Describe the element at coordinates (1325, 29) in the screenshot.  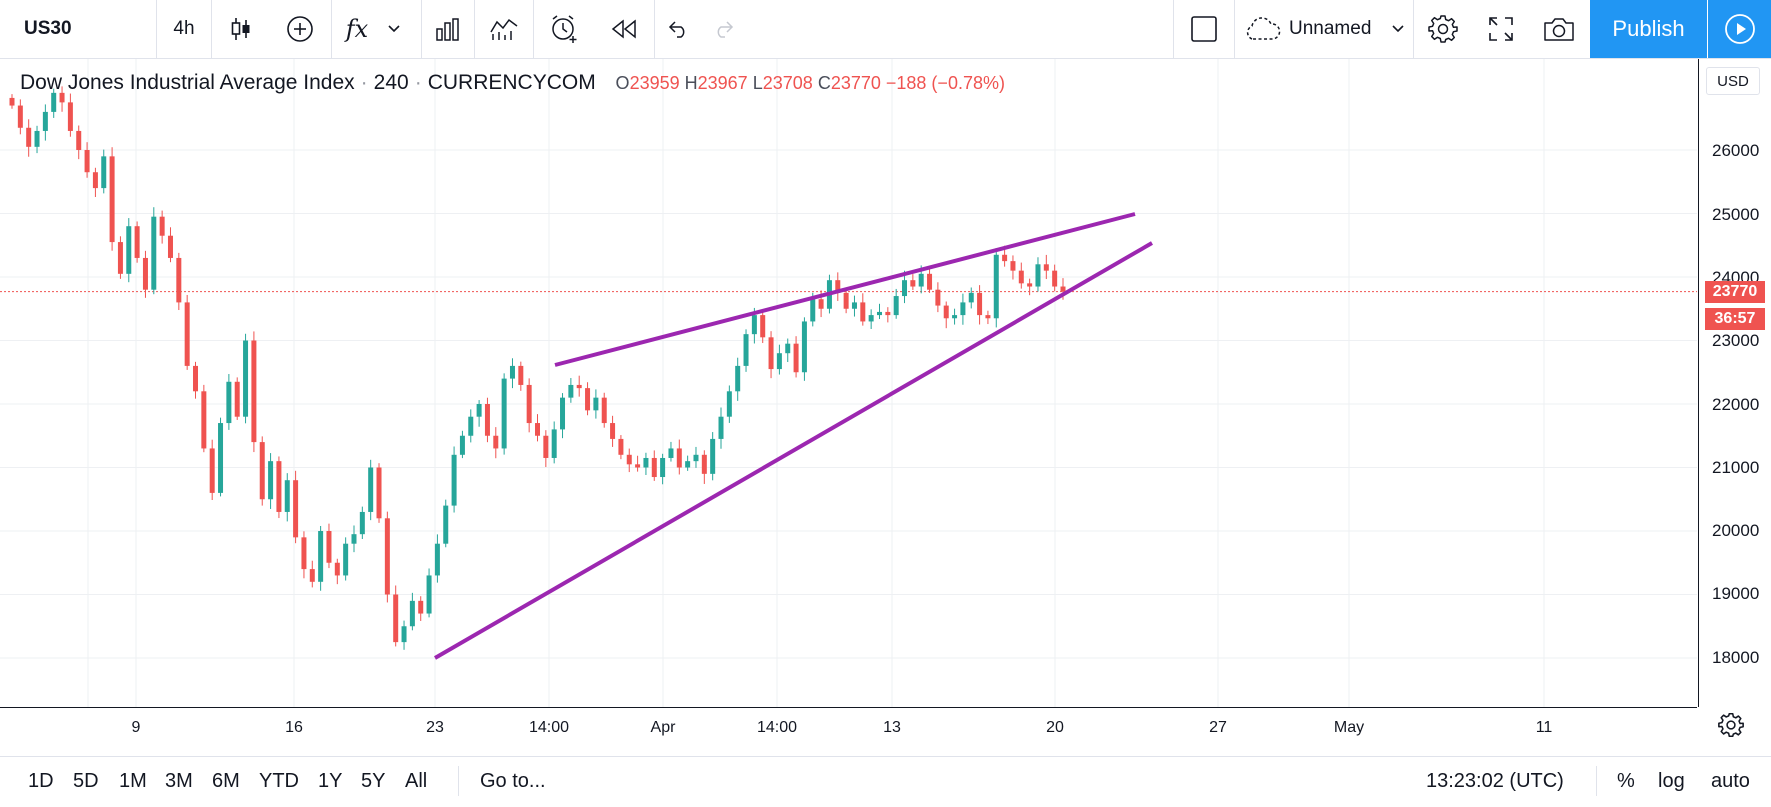
I see `save-layout-button: Unnamed` at that location.